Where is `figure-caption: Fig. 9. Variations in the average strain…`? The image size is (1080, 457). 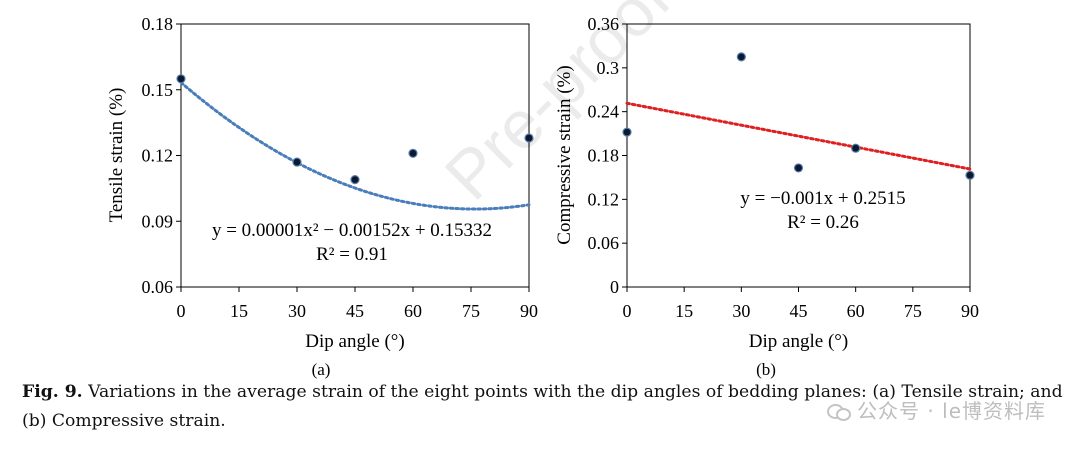
figure-caption: Fig. 9. Variations in the average strain… is located at coordinates (544, 407).